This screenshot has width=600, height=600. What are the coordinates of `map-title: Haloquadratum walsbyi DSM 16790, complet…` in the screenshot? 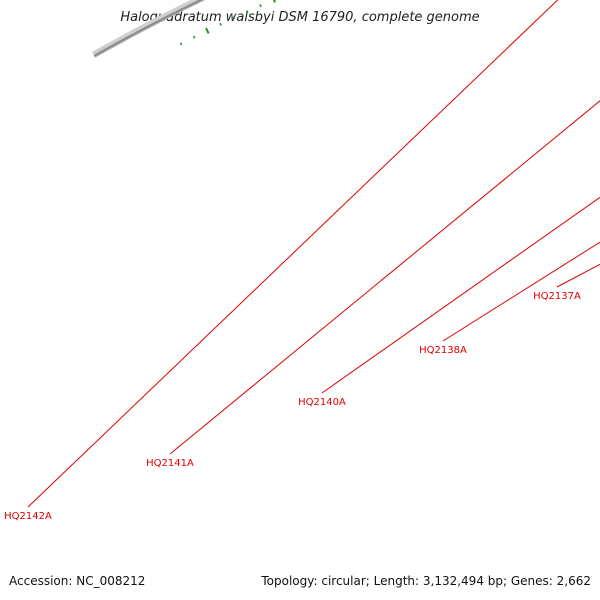 It's located at (300, 17).